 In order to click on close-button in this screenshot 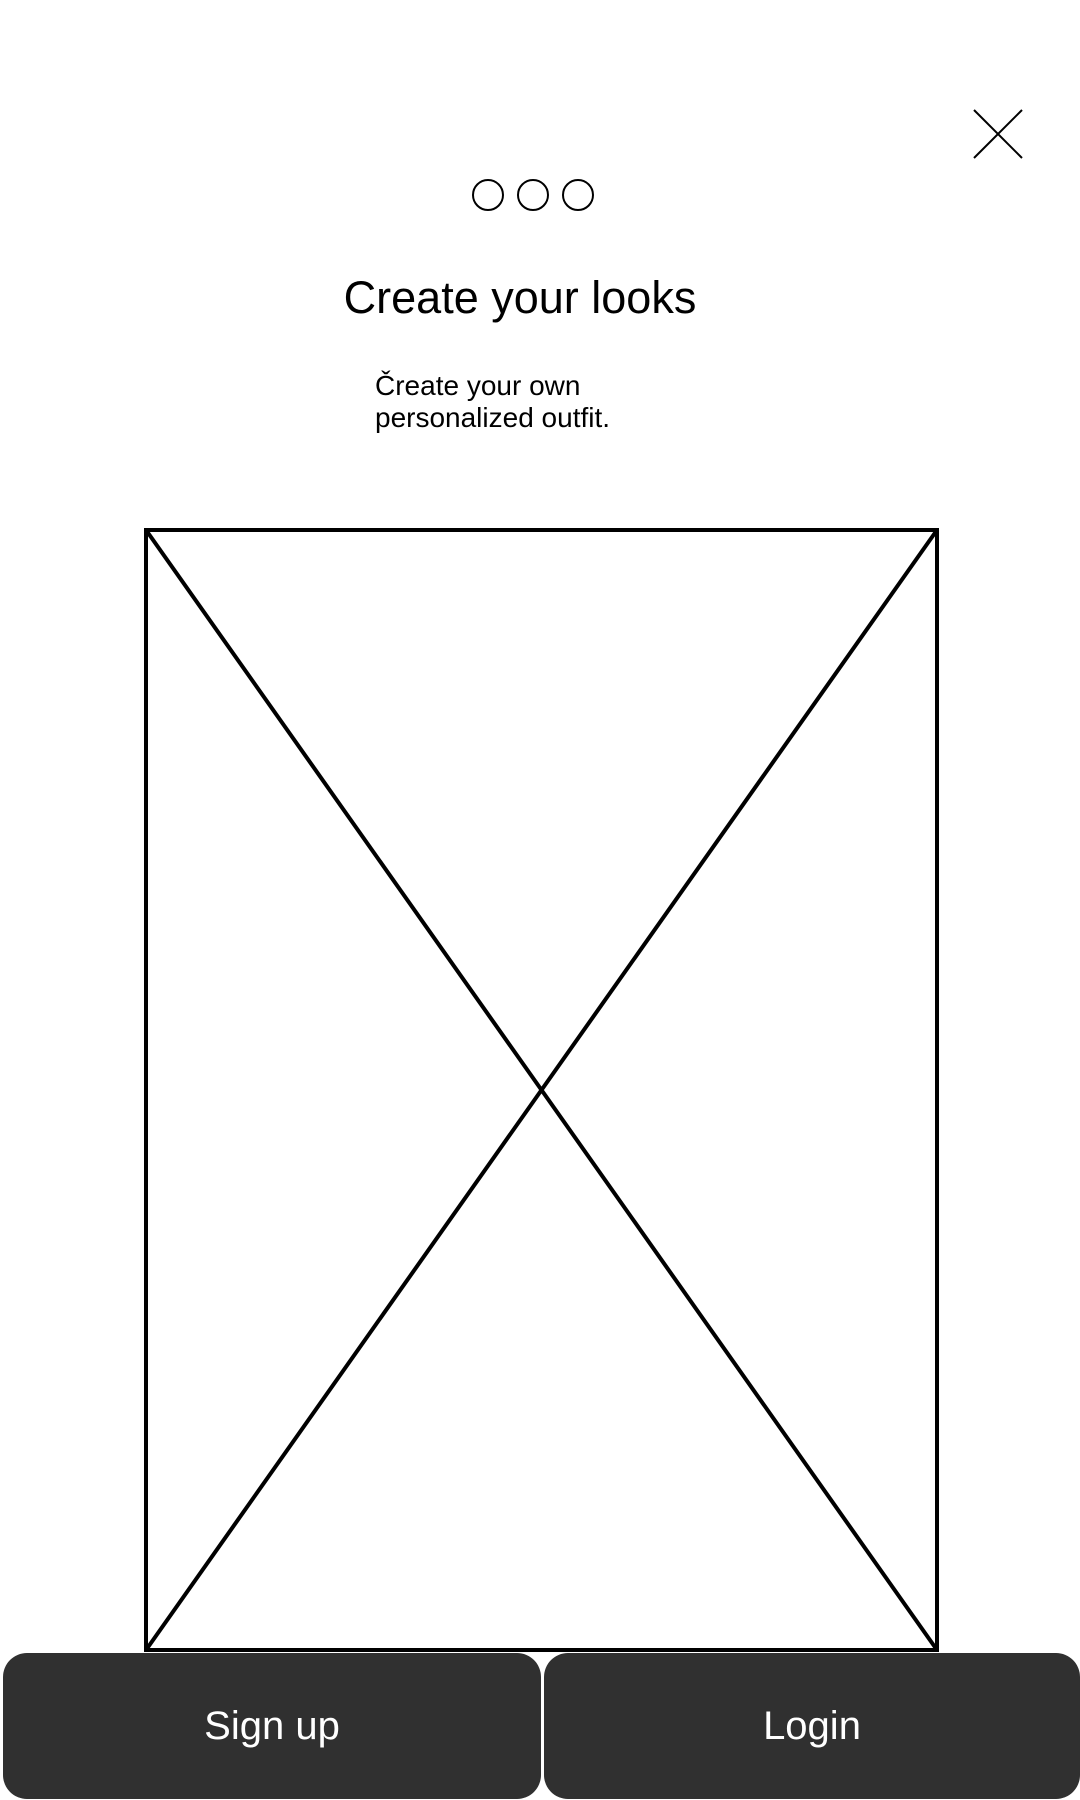, I will do `click(998, 134)`.